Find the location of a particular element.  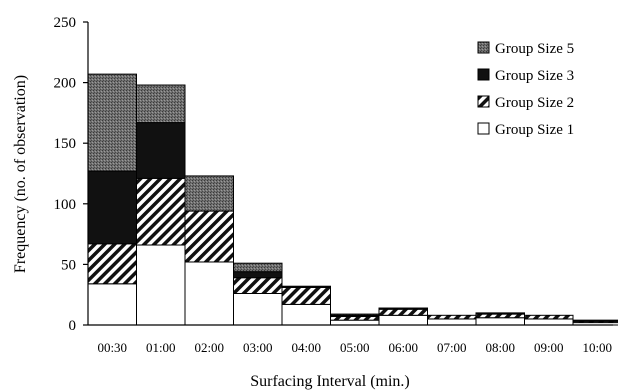

legend-label: Group Size 3 is located at coordinates (534, 76).